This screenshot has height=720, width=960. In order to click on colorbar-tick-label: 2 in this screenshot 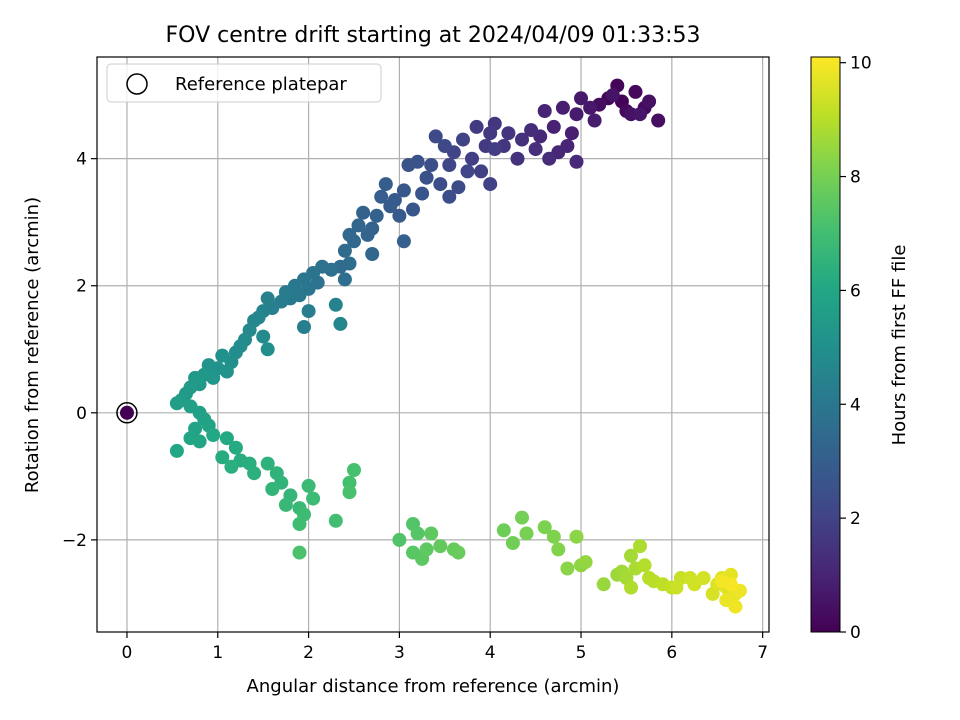, I will do `click(855, 519)`.